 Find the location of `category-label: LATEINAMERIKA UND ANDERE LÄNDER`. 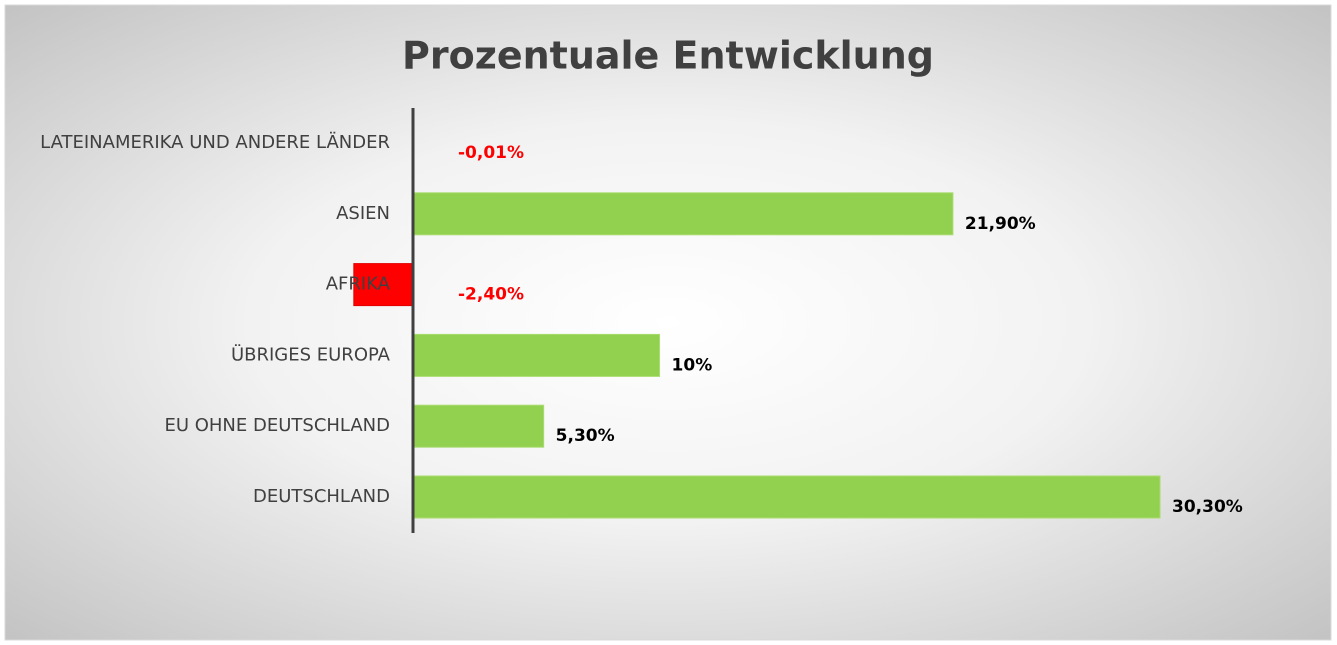

category-label: LATEINAMERIKA UND ANDERE LÄNDER is located at coordinates (215, 142).